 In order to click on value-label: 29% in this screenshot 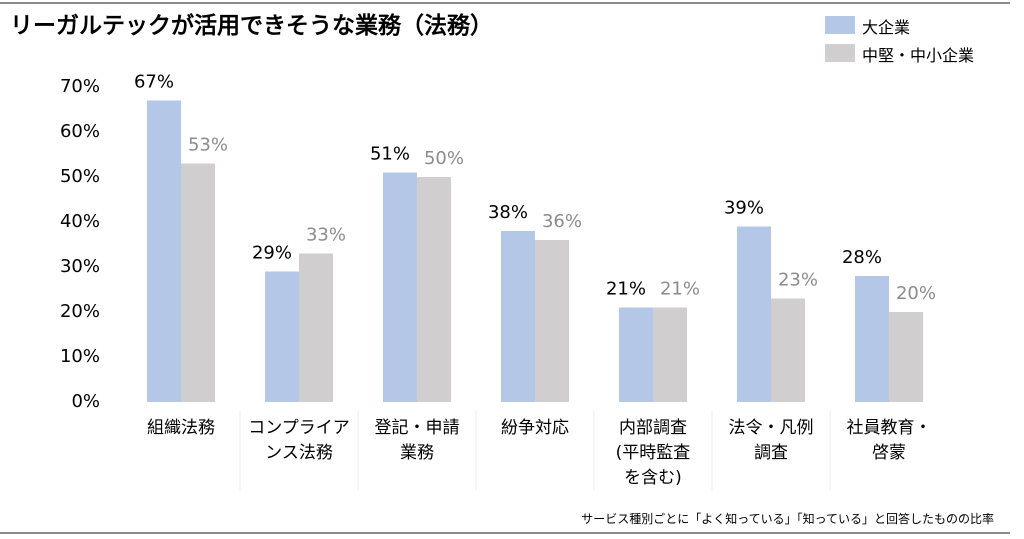, I will do `click(272, 253)`.